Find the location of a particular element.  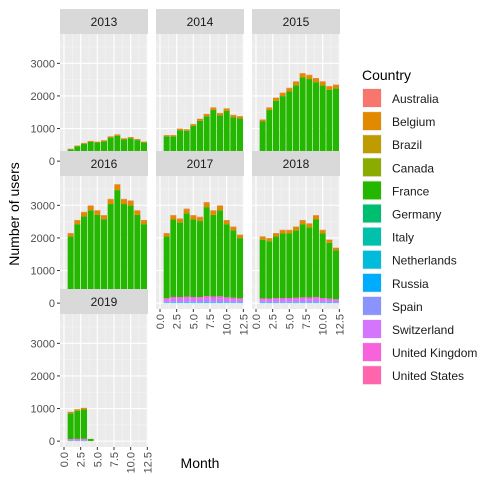

legend-swatch-russia is located at coordinates (372, 283).